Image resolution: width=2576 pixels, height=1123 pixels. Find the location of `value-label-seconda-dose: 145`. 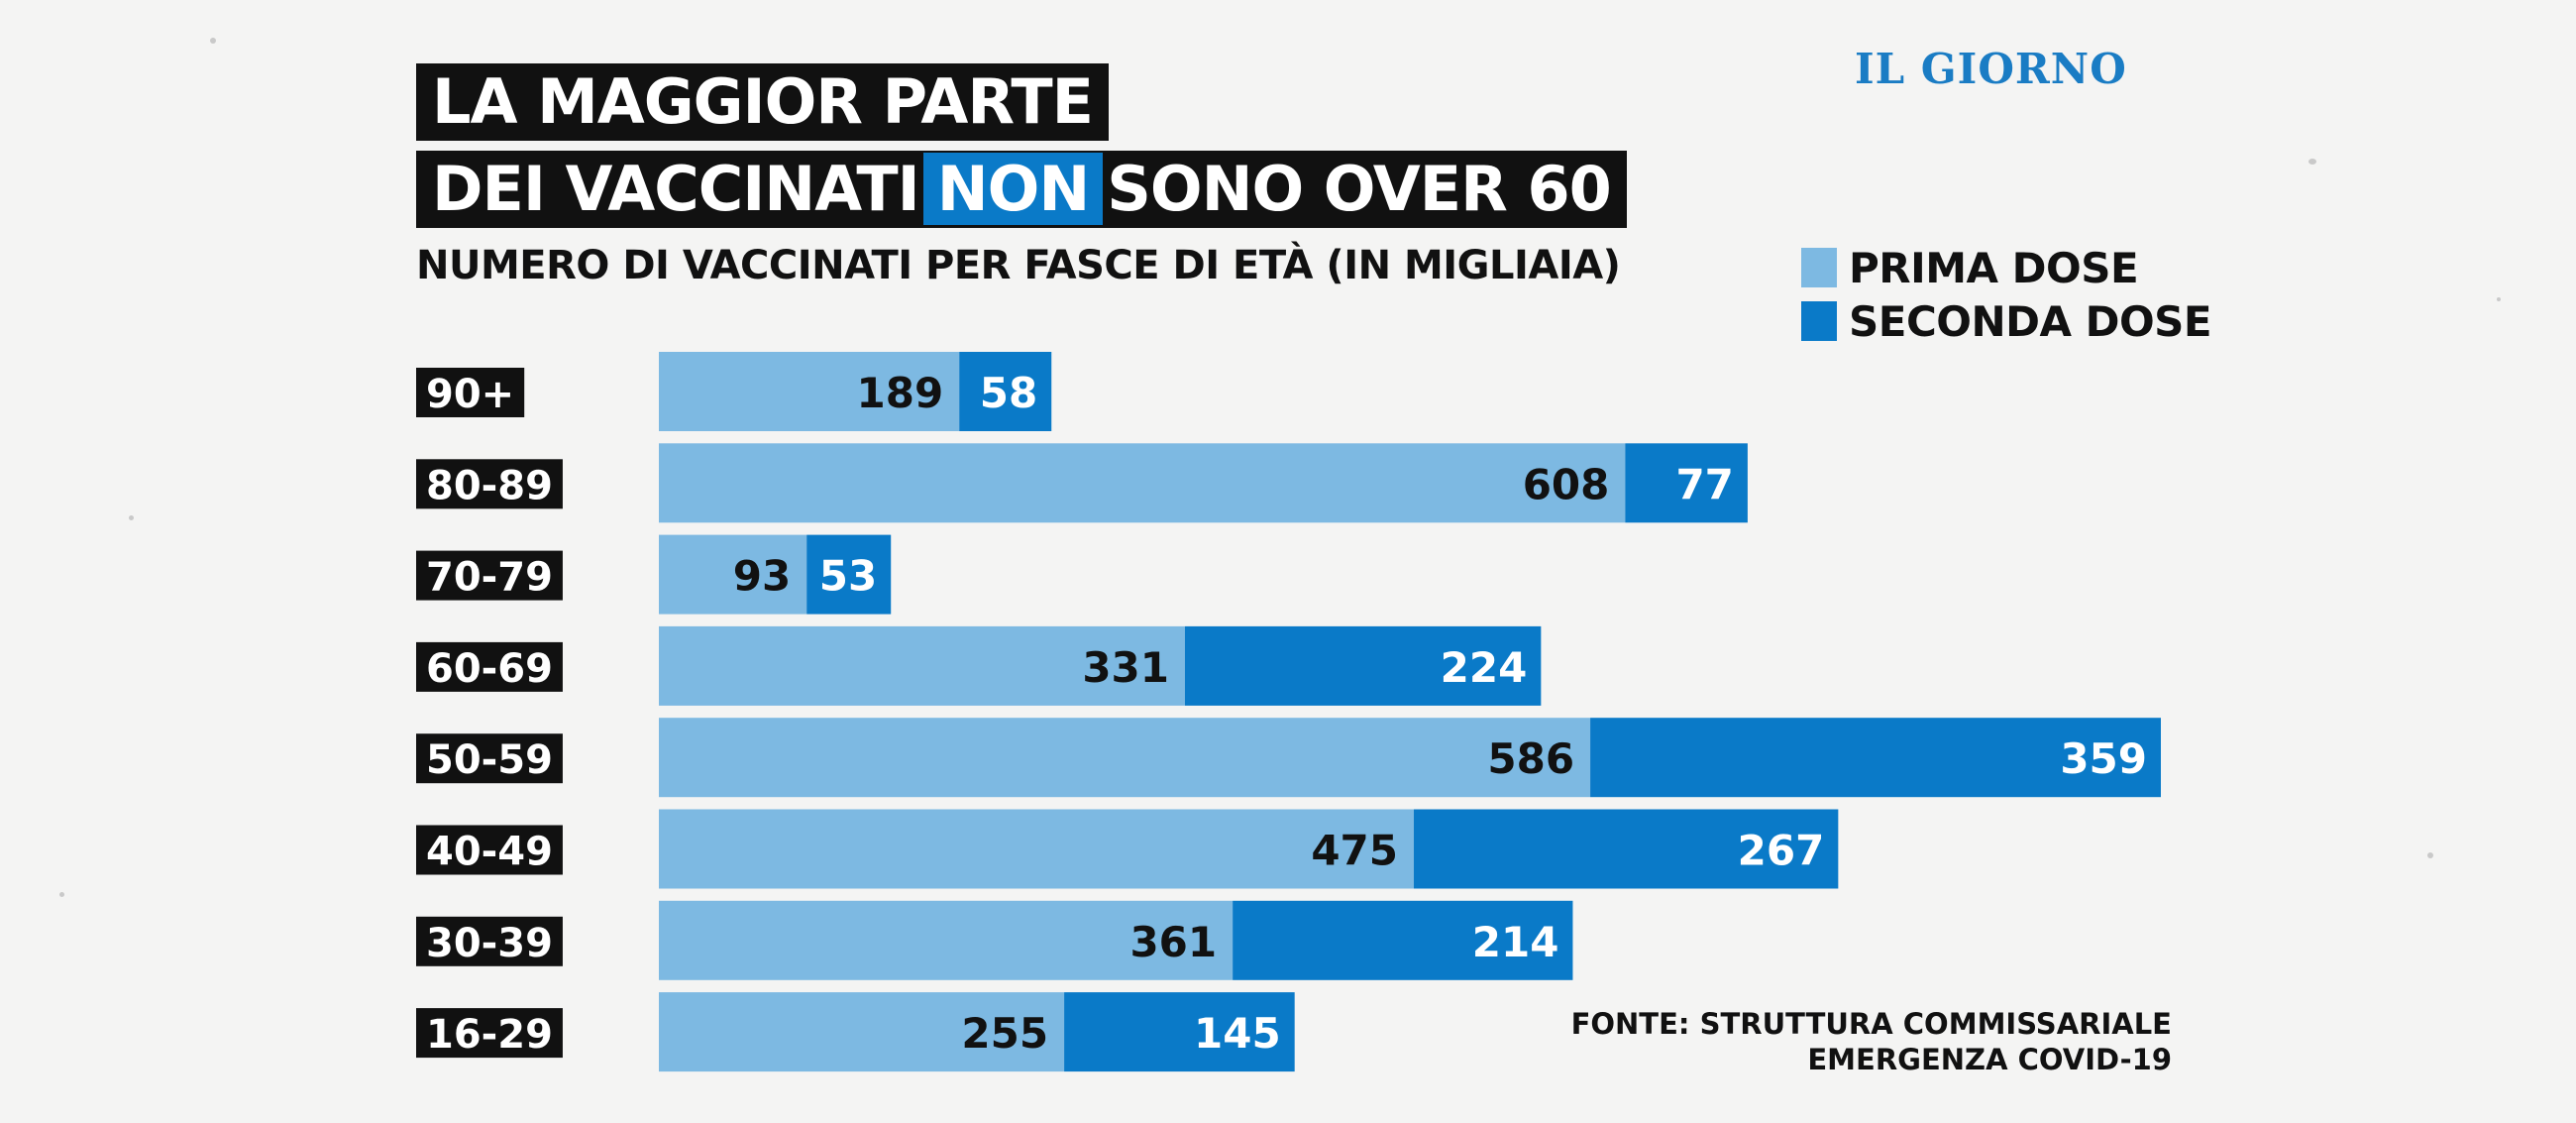

value-label-seconda-dose: 145 is located at coordinates (1238, 1033).